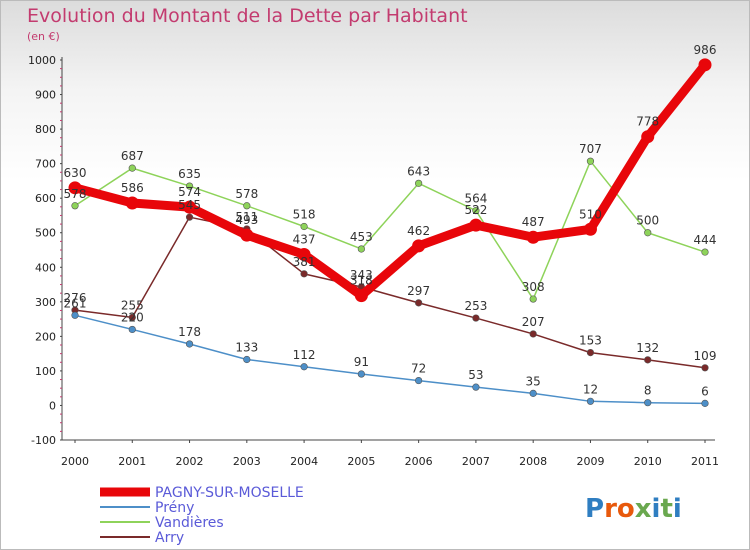 The width and height of the screenshot is (750, 550). What do you see at coordinates (45, 95) in the screenshot?
I see `y-tick-label: 900` at bounding box center [45, 95].